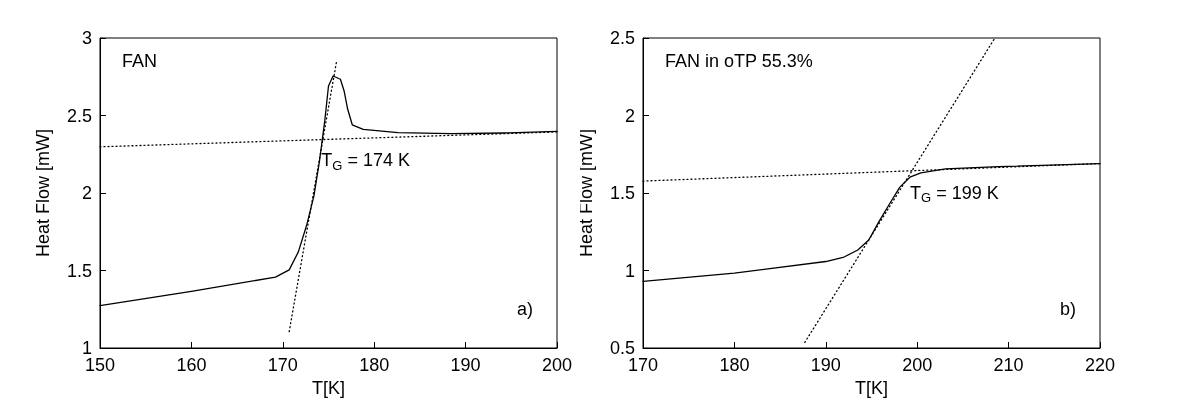 This screenshot has height=405, width=1192. I want to click on y-tick-label: 3, so click(86, 38).